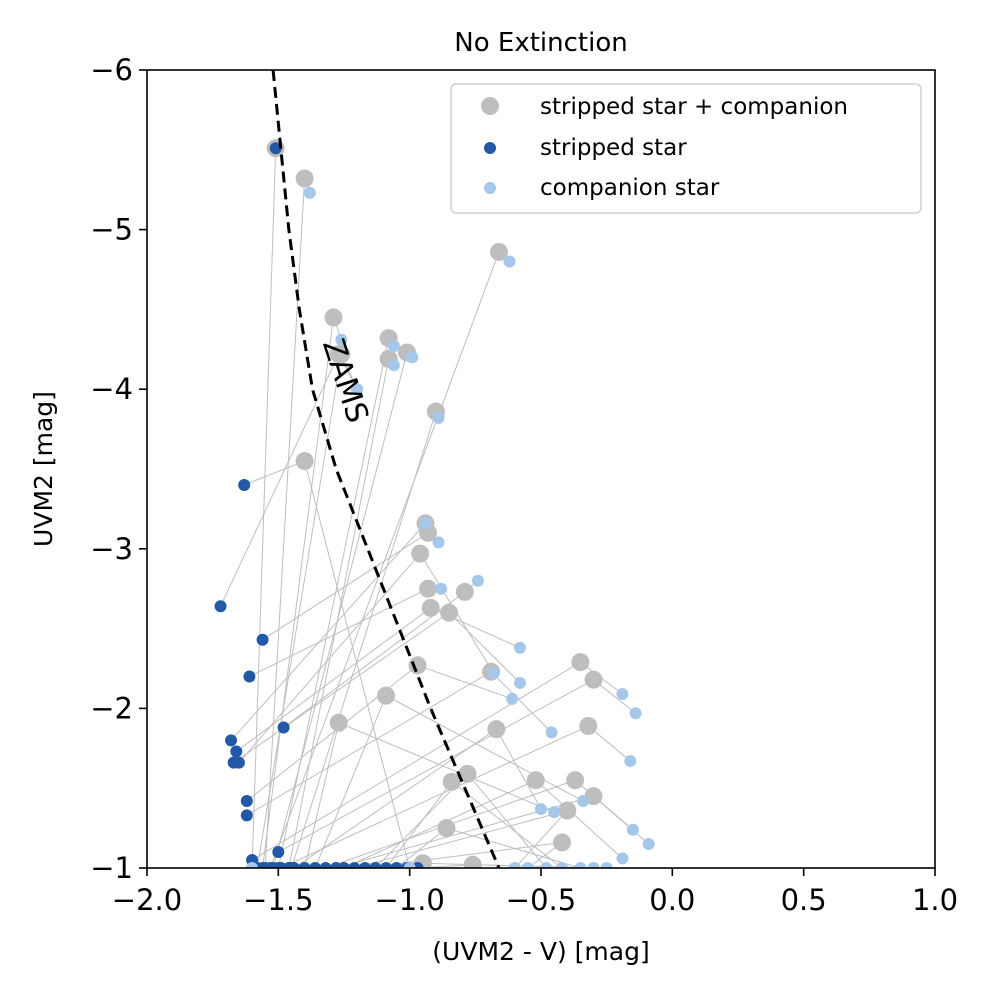 Image resolution: width=996 pixels, height=996 pixels. I want to click on y-axis-label: UVM2 [mag], so click(43, 469).